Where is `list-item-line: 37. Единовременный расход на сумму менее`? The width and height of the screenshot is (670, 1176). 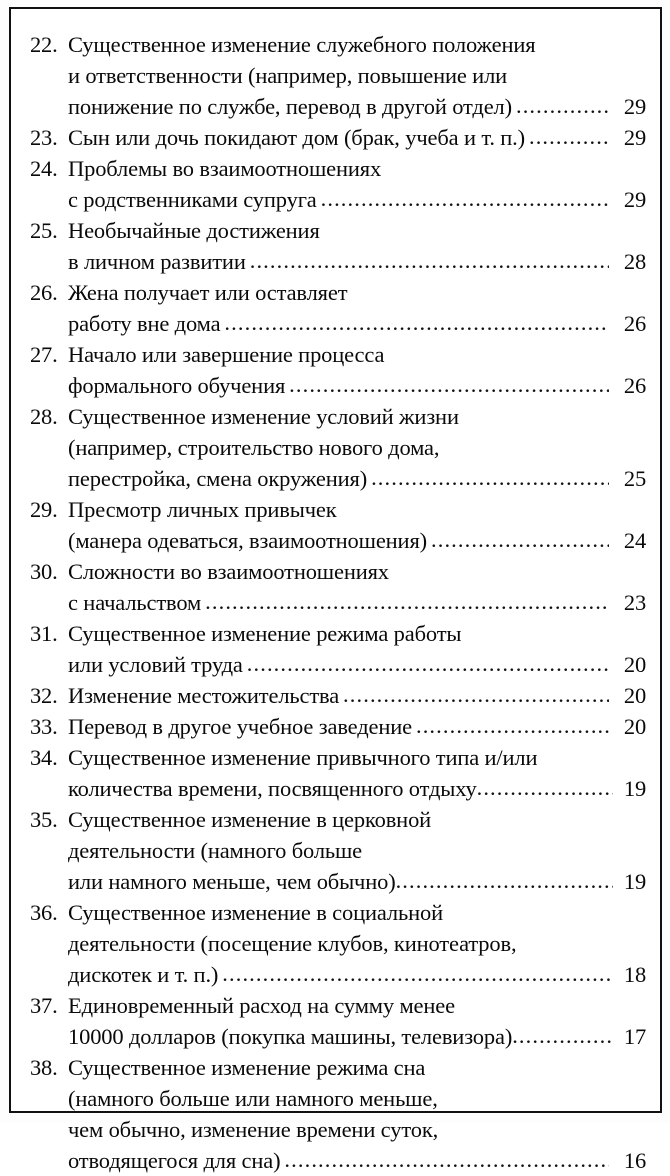 list-item-line: 37. Единовременный расход на сумму менее is located at coordinates (338, 1005).